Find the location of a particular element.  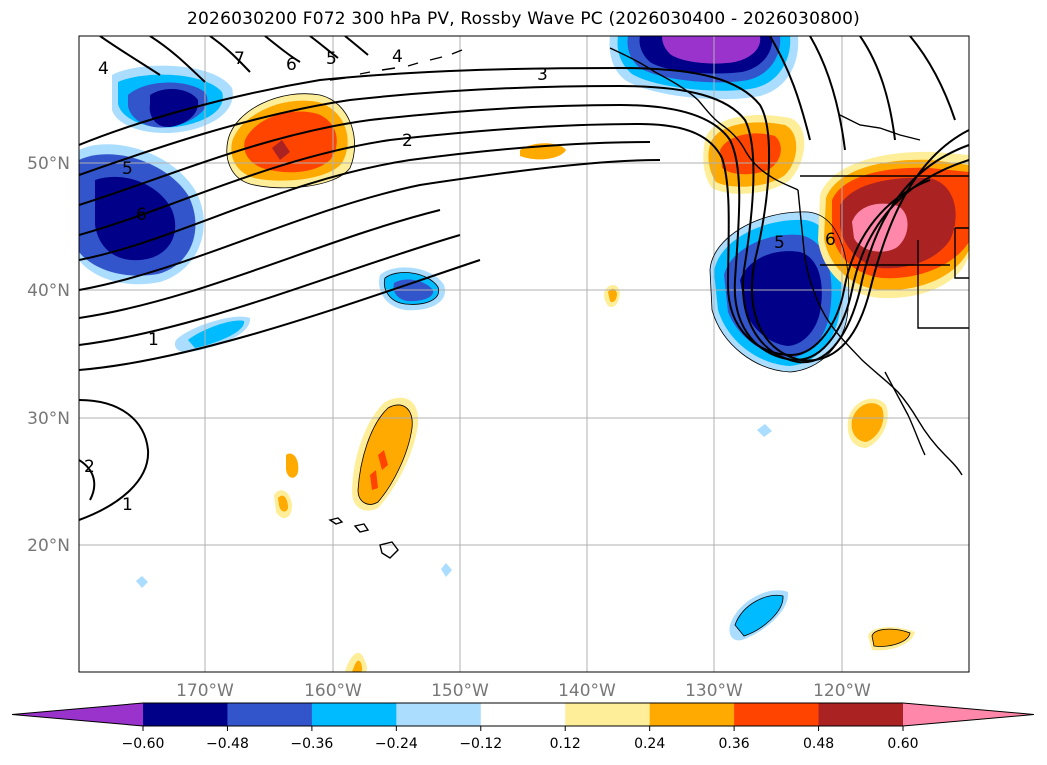

negative-anomaly-alaska is located at coordinates (704, 68).